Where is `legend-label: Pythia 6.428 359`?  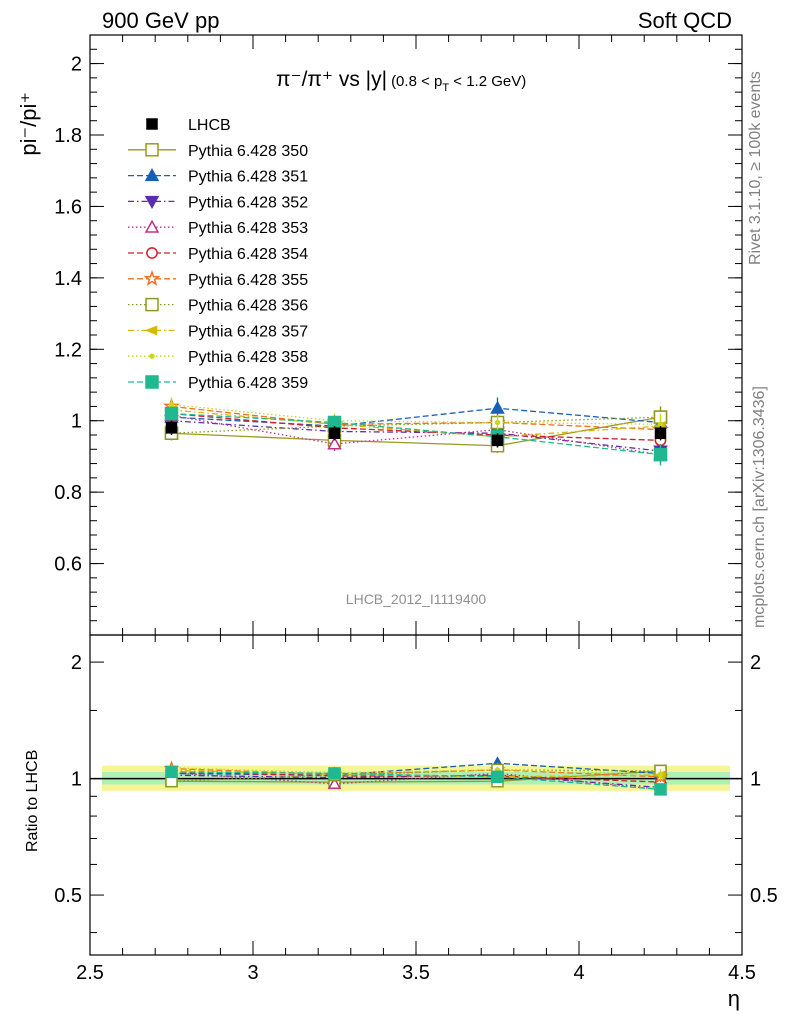
legend-label: Pythia 6.428 359 is located at coordinates (248, 383).